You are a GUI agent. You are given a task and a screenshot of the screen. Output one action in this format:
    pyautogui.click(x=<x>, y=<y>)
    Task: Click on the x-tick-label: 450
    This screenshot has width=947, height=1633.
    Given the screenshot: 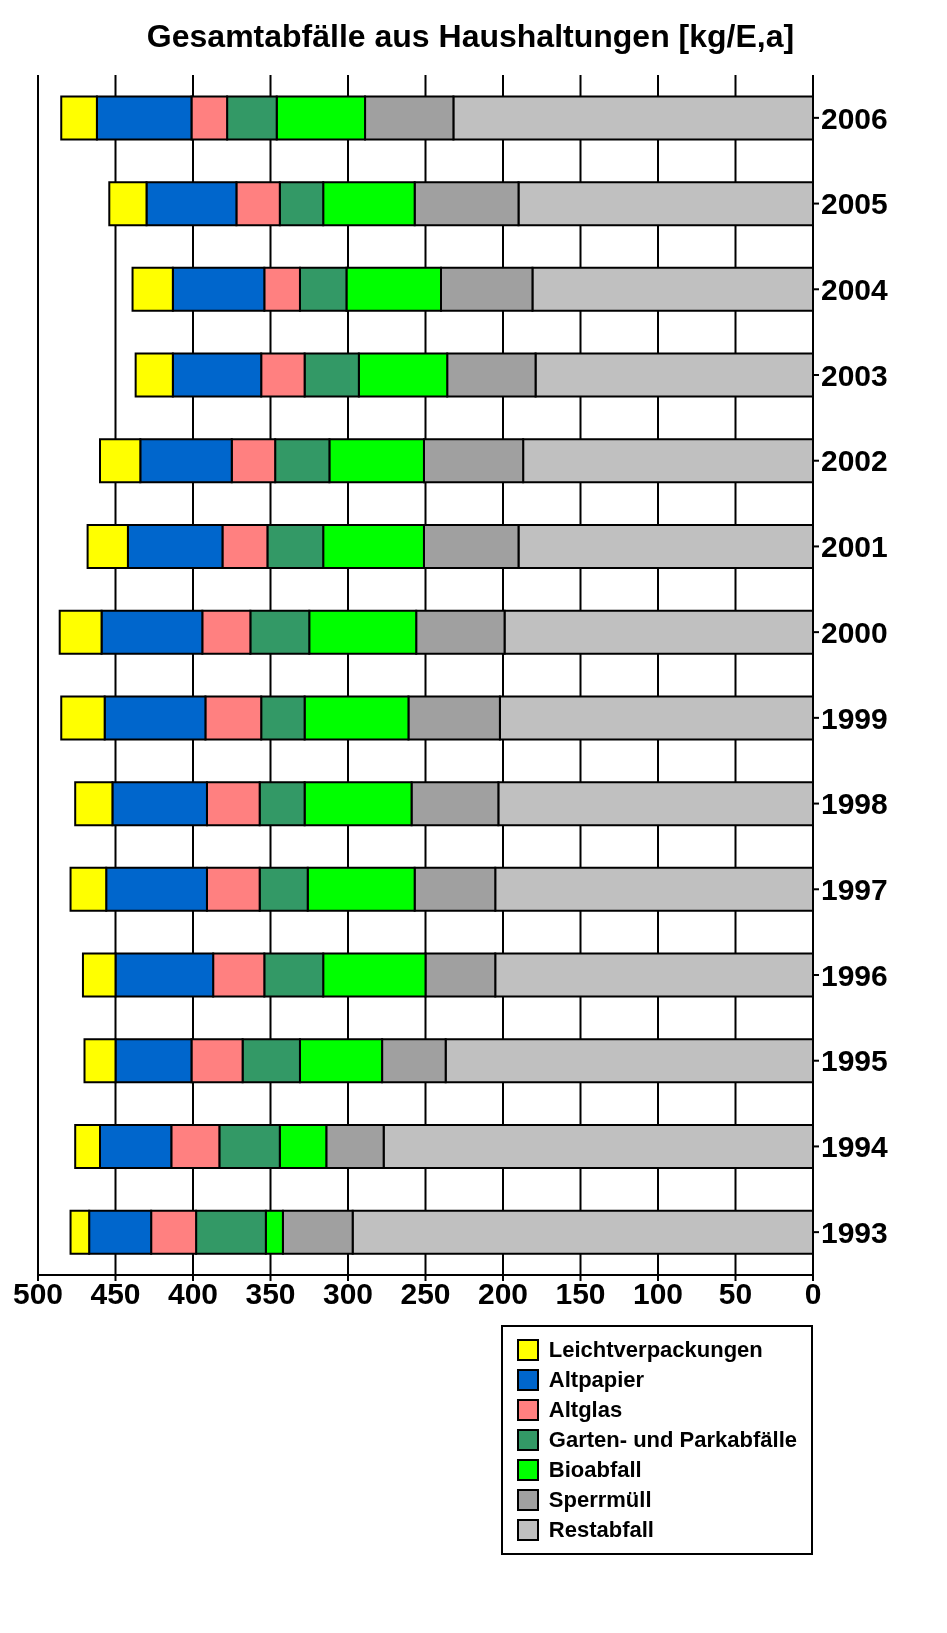 What is the action you would take?
    pyautogui.click(x=115, y=1294)
    